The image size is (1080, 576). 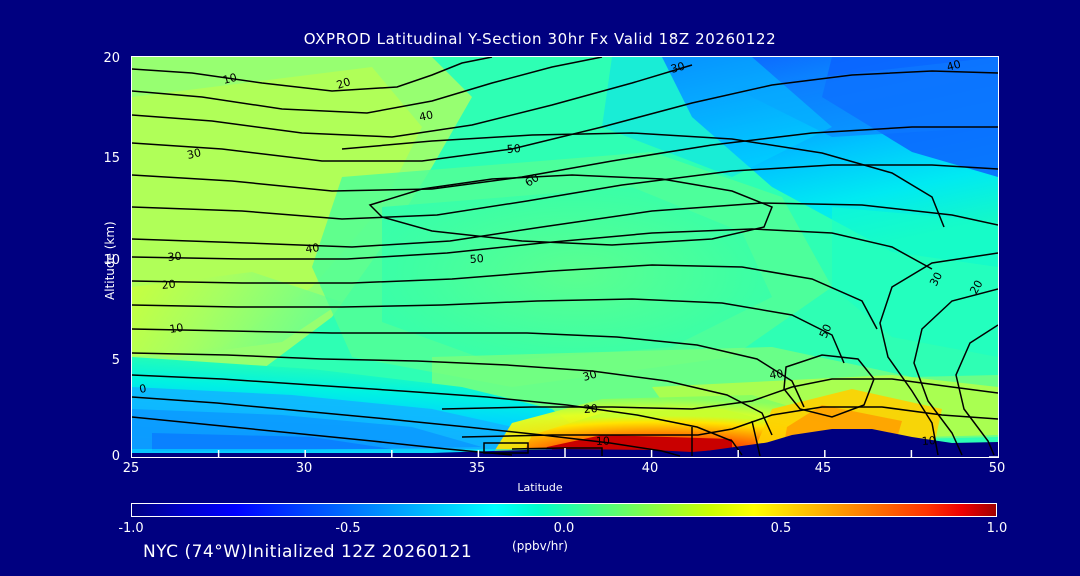 I want to click on y-axis-label: Altitude (km), so click(x=110, y=260).